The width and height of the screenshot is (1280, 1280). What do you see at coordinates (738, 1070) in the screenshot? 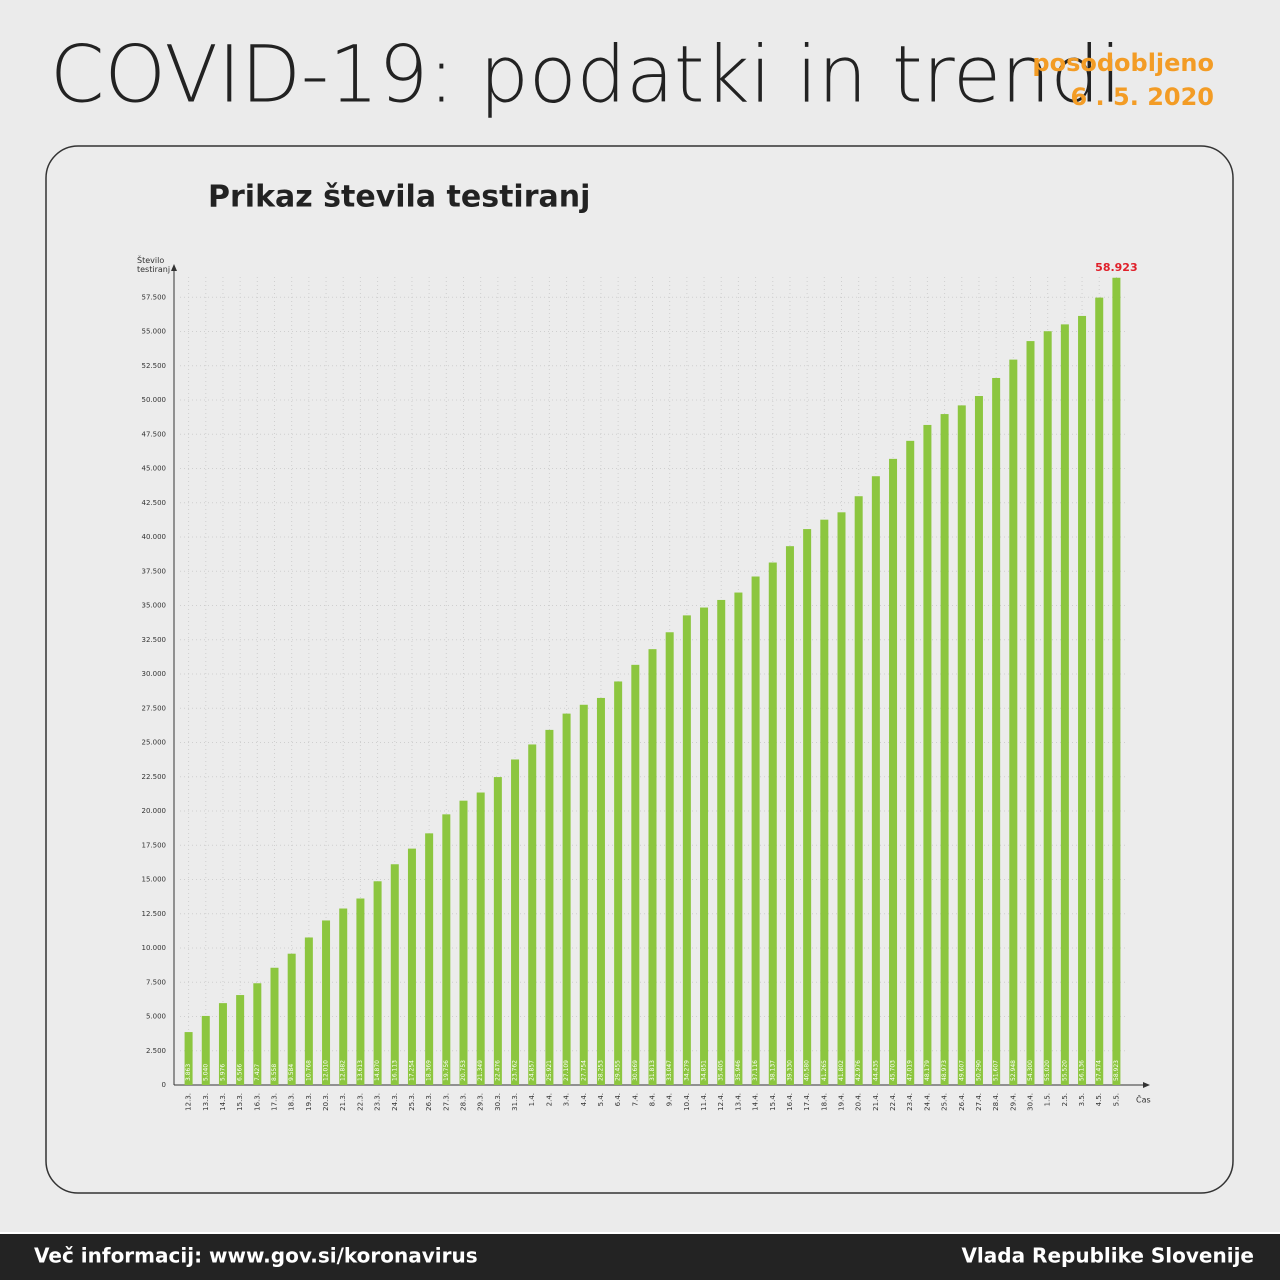
I see `value-label: 35.946` at bounding box center [738, 1070].